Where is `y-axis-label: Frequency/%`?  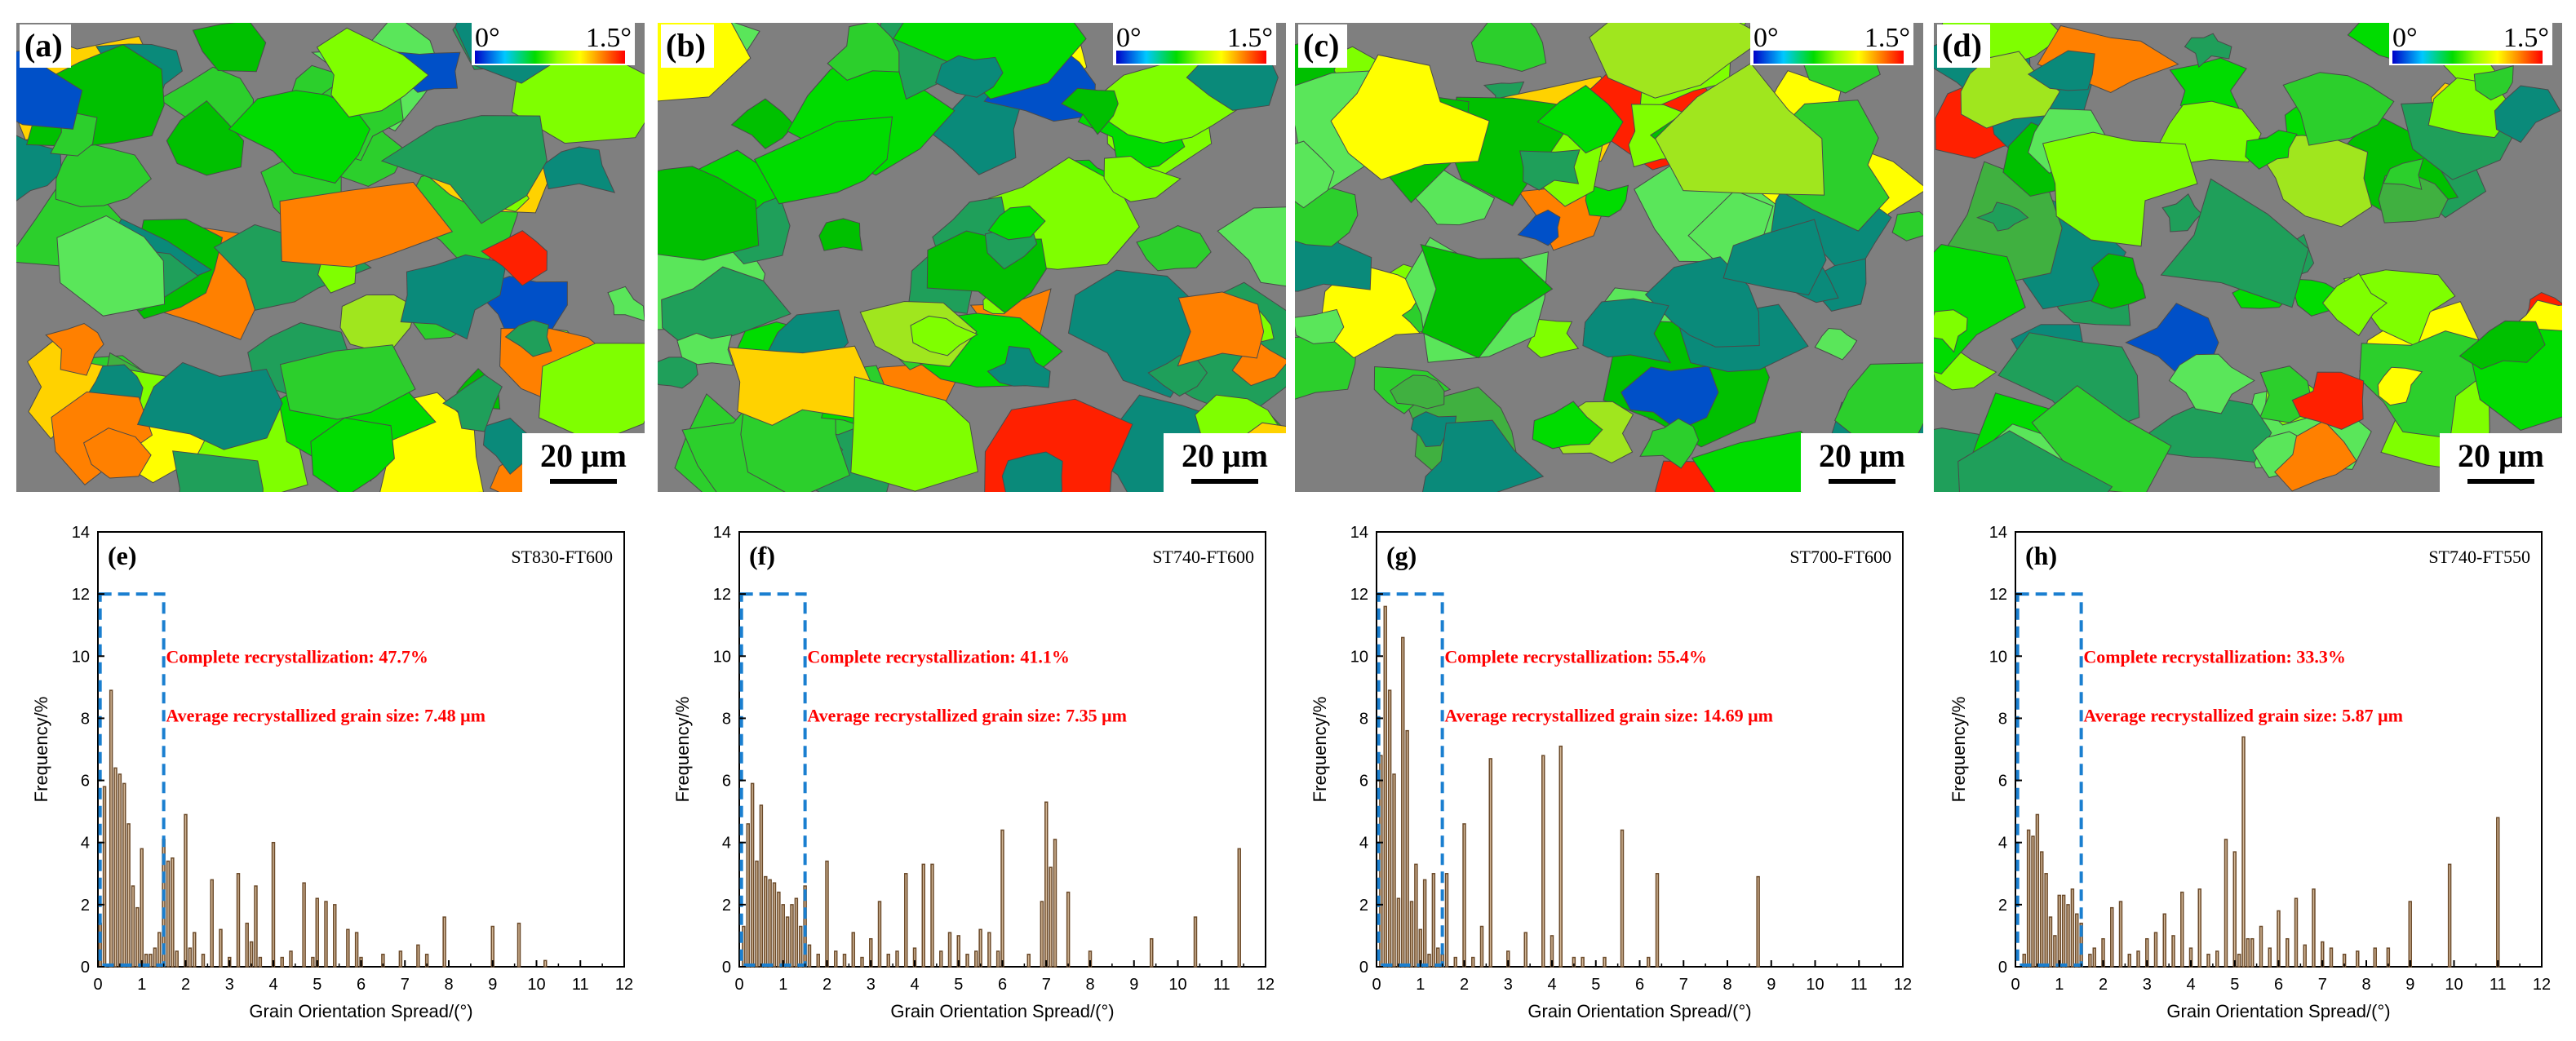
y-axis-label: Frequency/% is located at coordinates (682, 750).